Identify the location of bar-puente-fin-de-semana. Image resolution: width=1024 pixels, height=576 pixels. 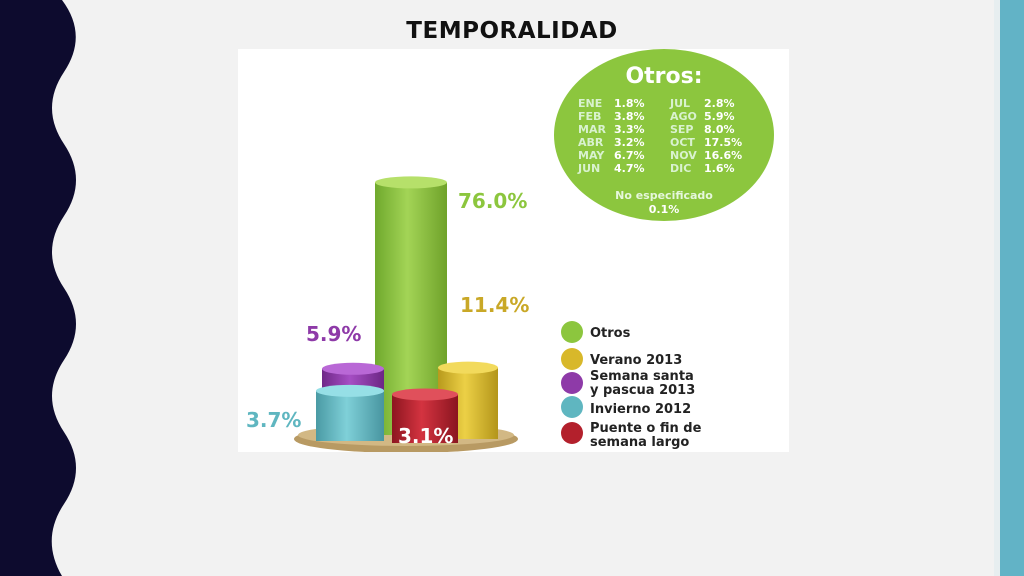
(425, 415).